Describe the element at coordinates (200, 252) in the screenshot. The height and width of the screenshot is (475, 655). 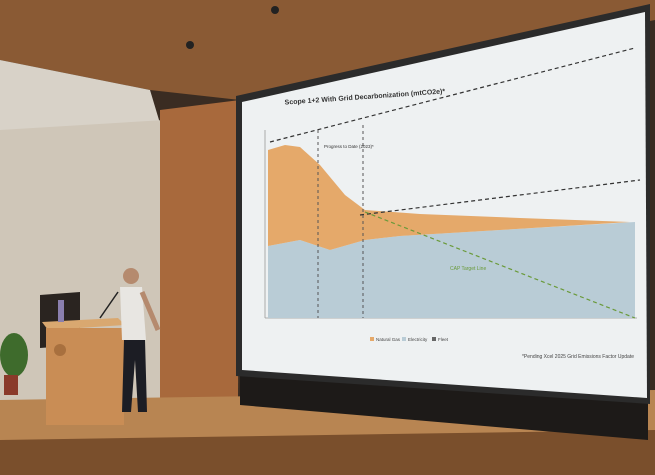
I see `wood-wall` at that location.